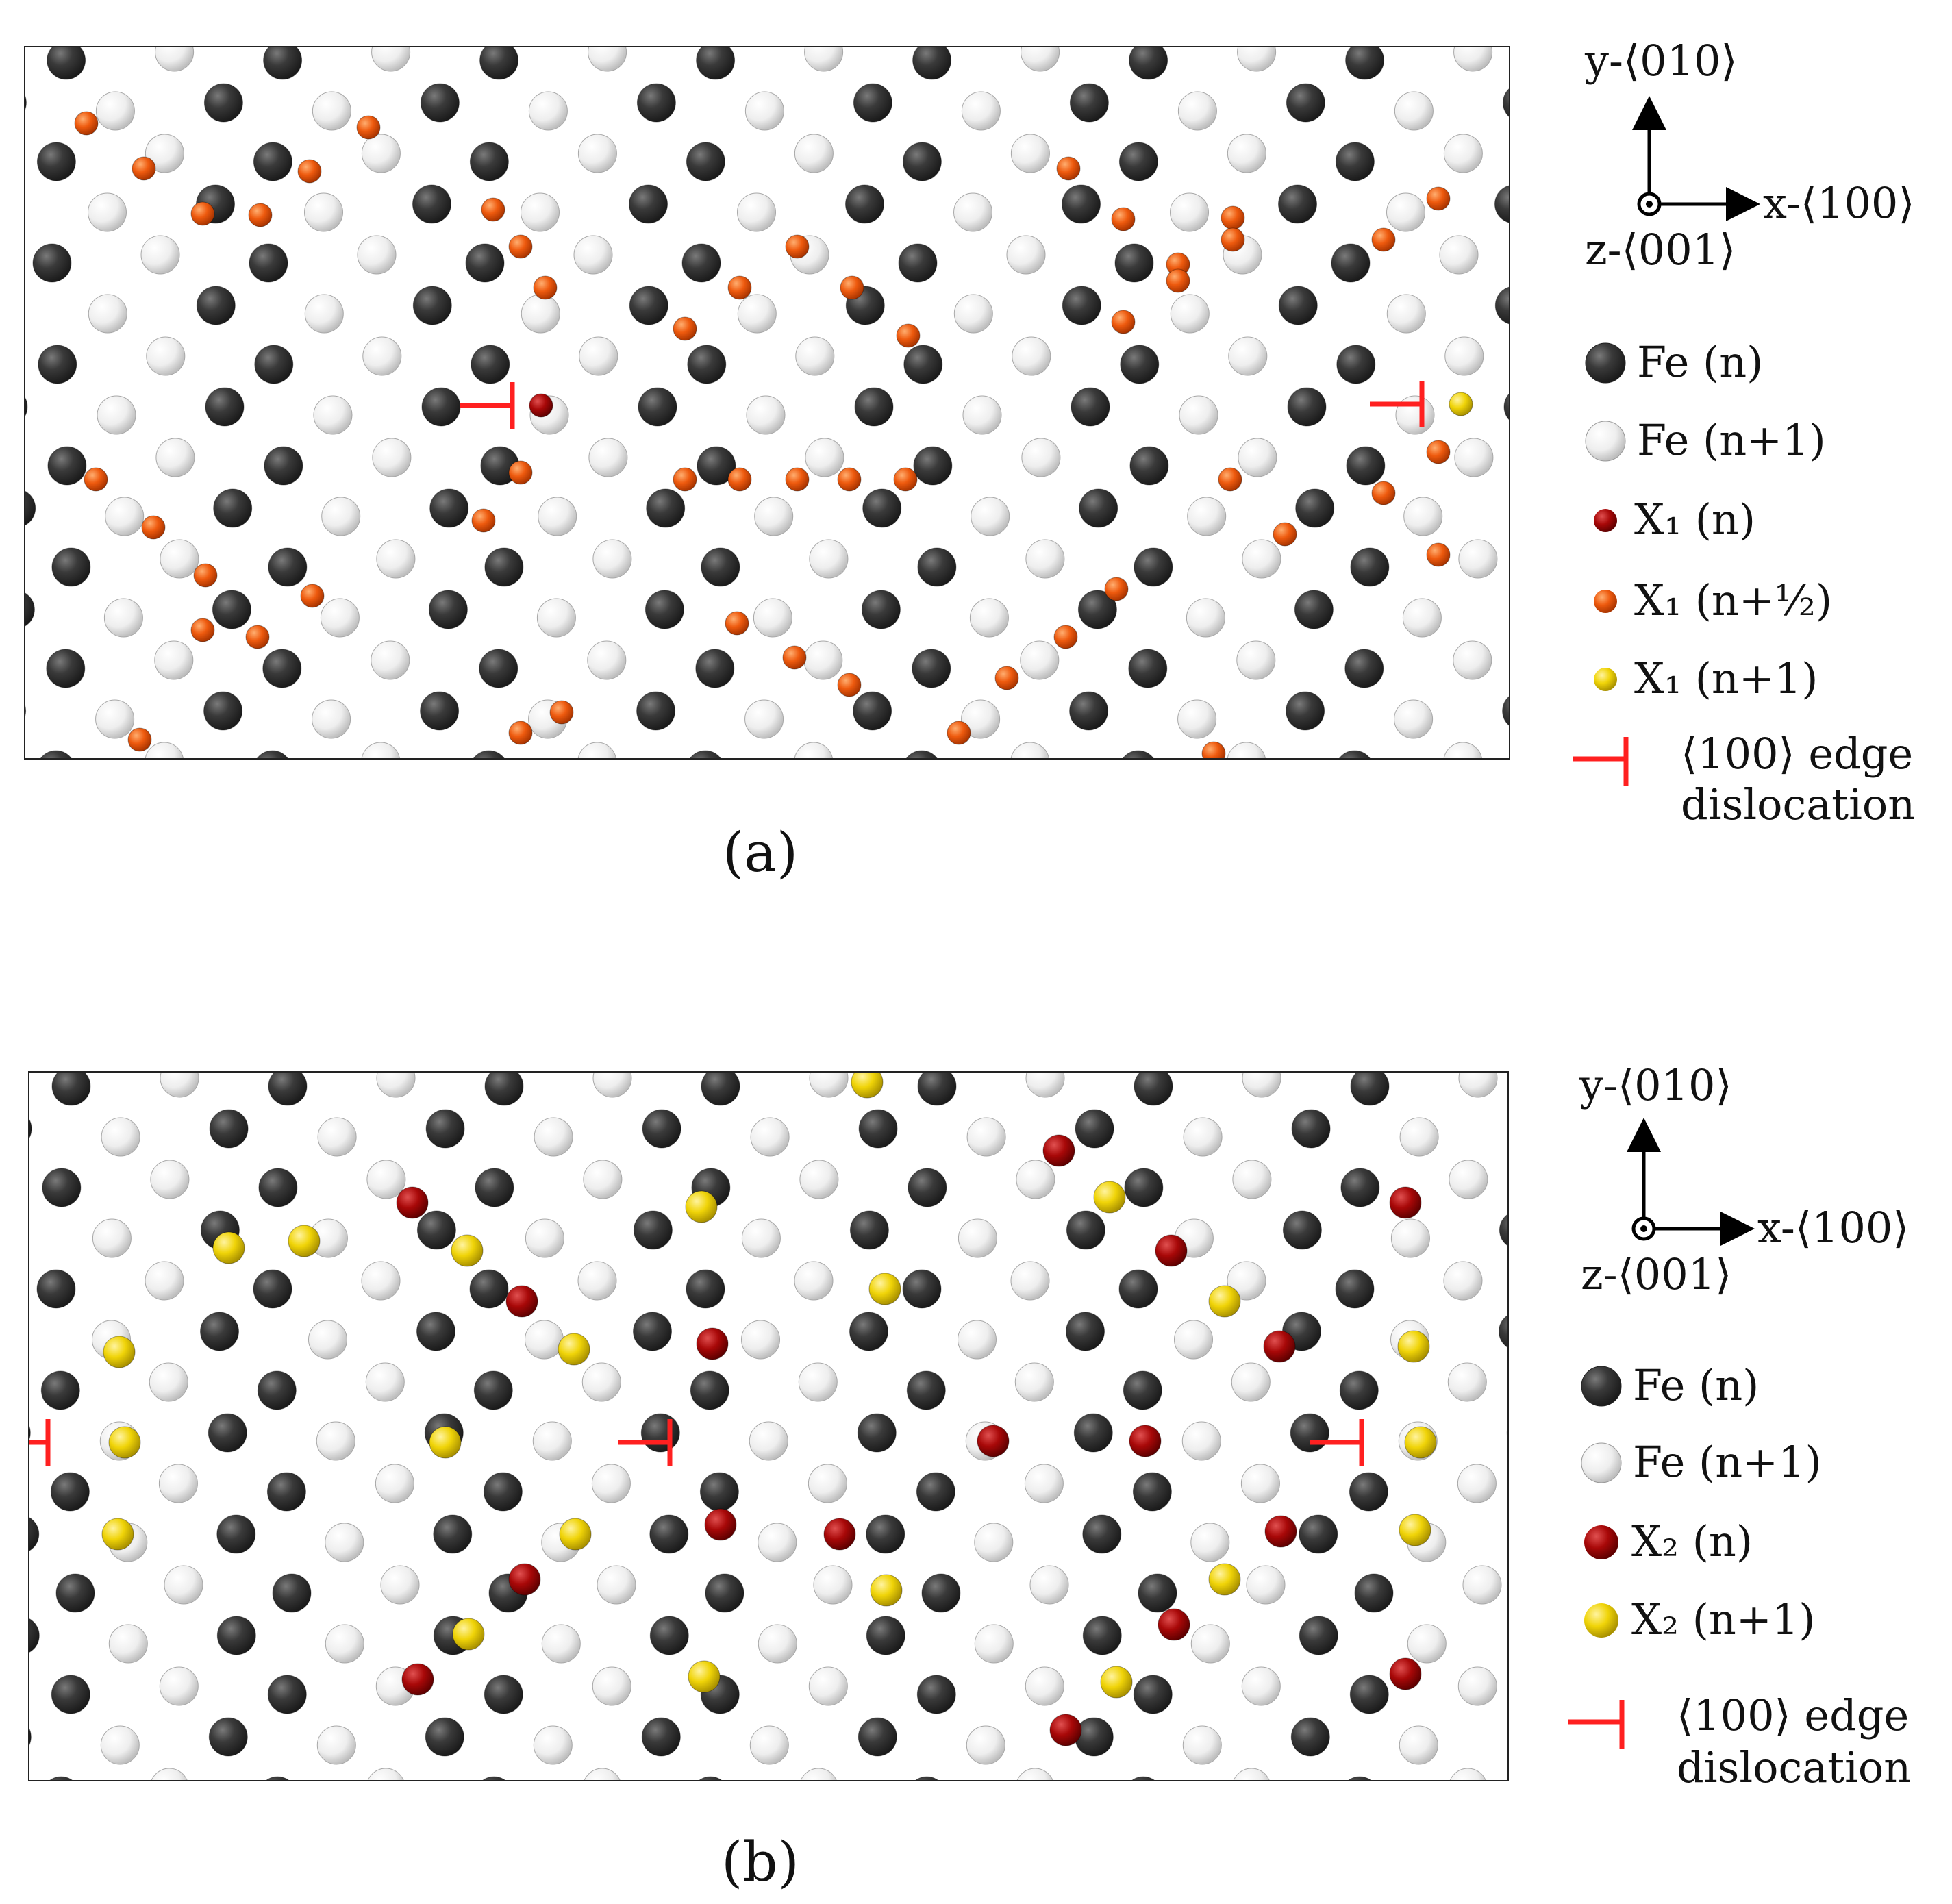 This screenshot has height=1904, width=1952. I want to click on fe-n1-swatch, so click(1605, 441).